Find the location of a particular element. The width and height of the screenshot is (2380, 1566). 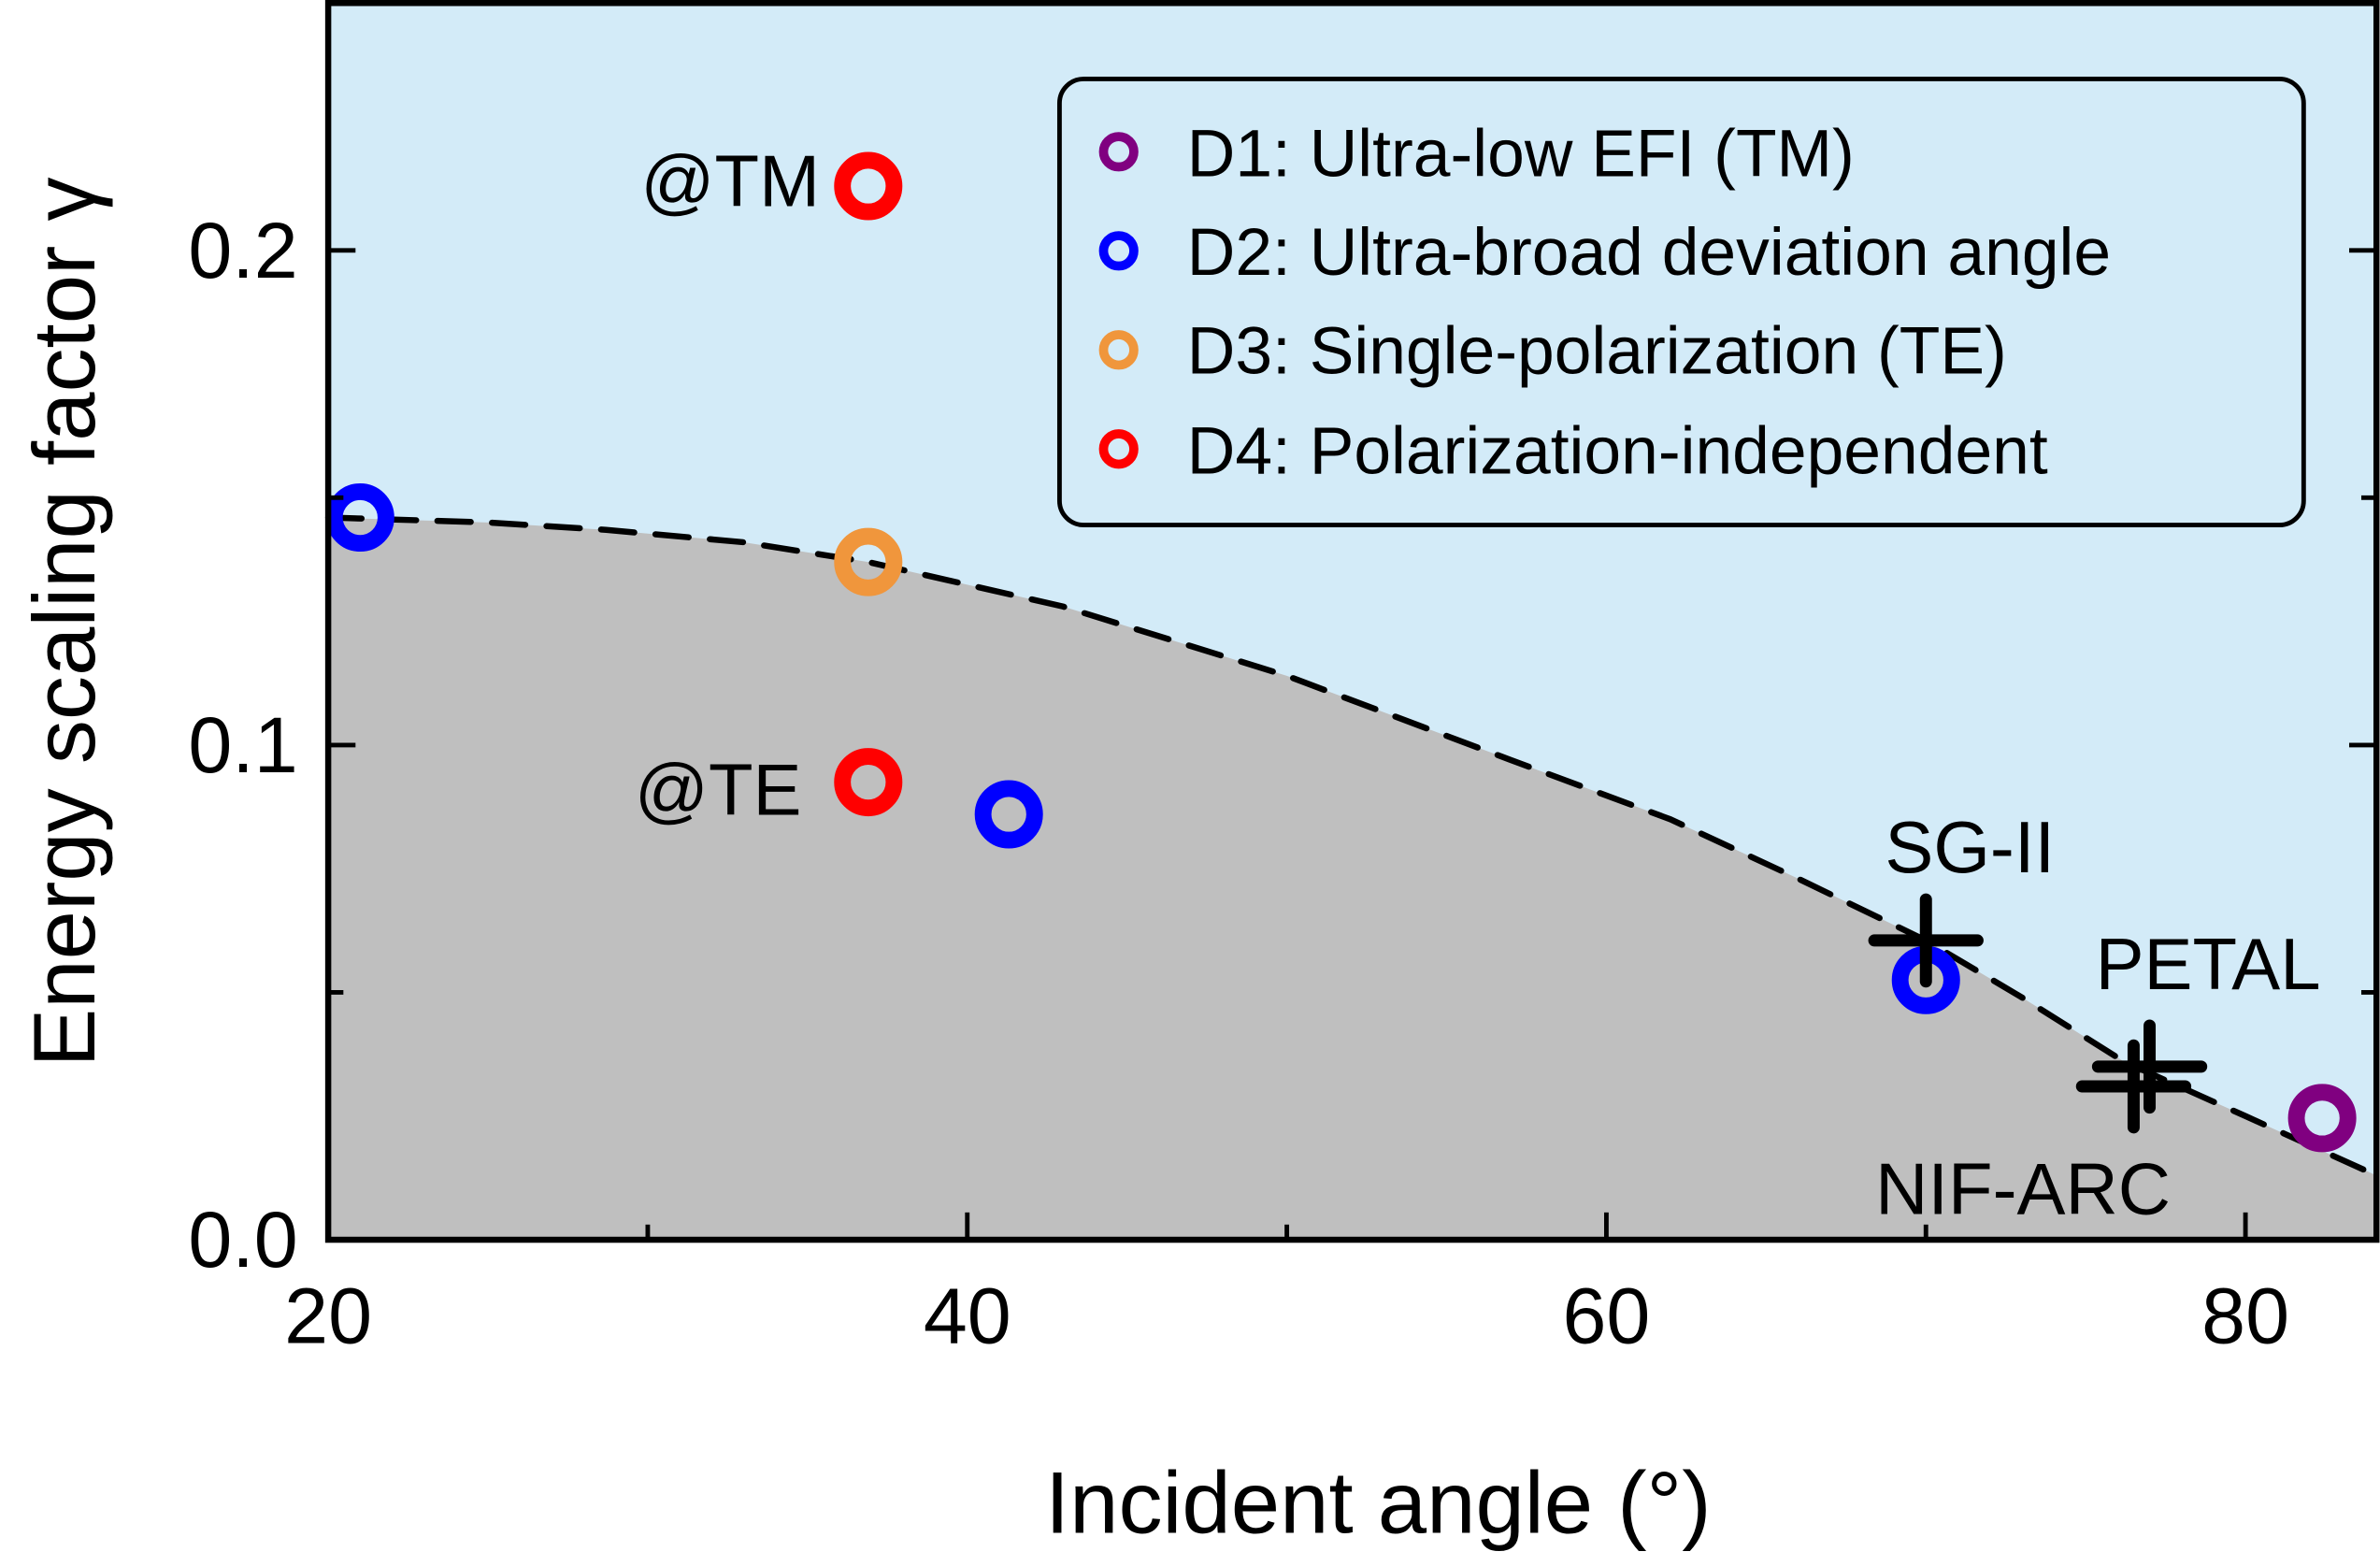

y-axis-label: Energy scaling factor γ is located at coordinates (64, 622).